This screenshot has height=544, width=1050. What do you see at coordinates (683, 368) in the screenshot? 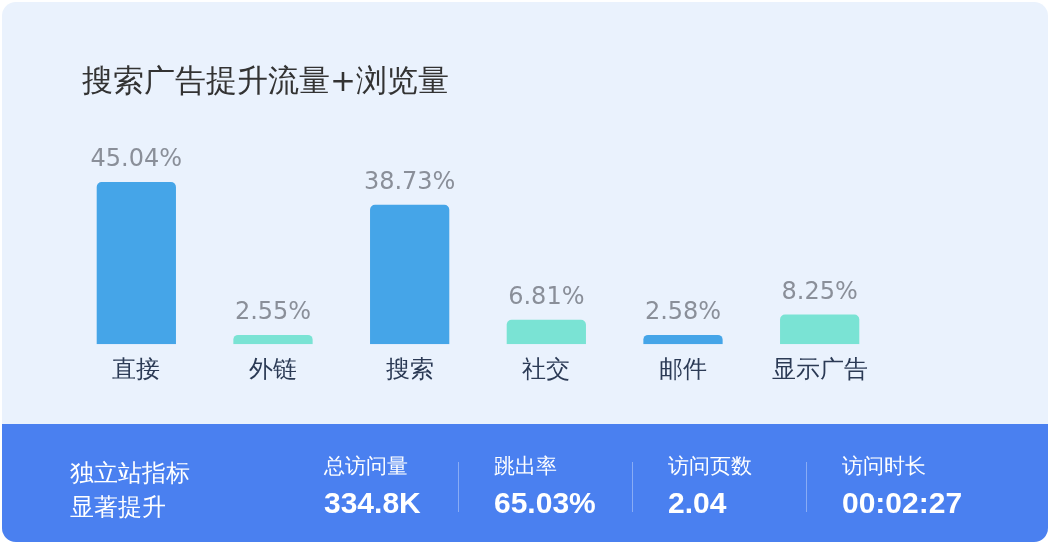
I see `x-tick-label: 邮件` at bounding box center [683, 368].